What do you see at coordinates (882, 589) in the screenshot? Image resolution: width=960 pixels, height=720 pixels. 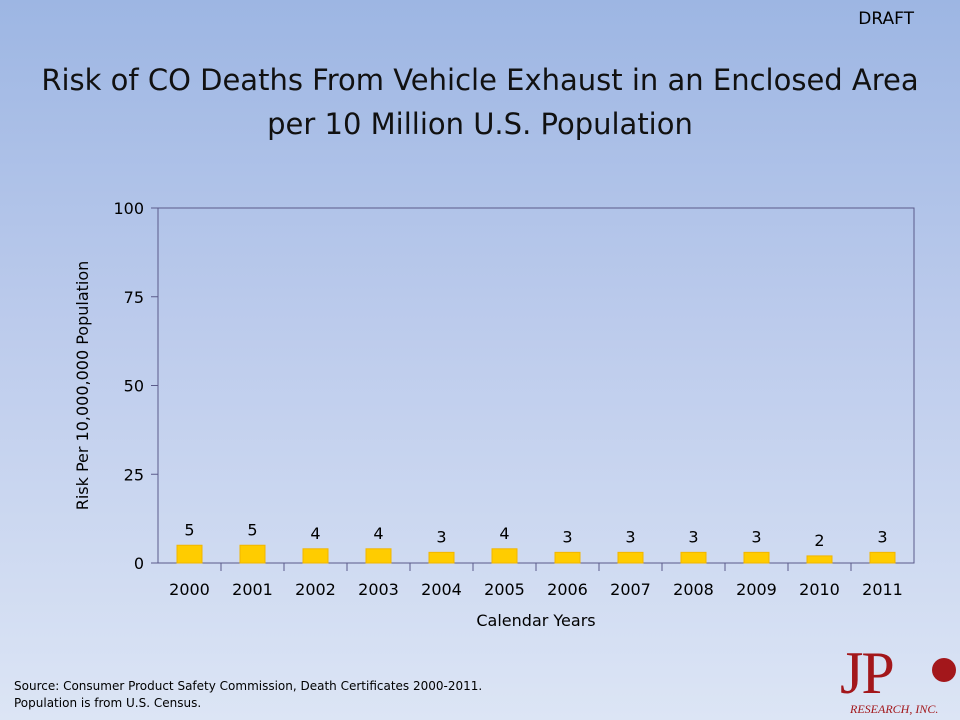 I see `x-tick-label: 2011` at bounding box center [882, 589].